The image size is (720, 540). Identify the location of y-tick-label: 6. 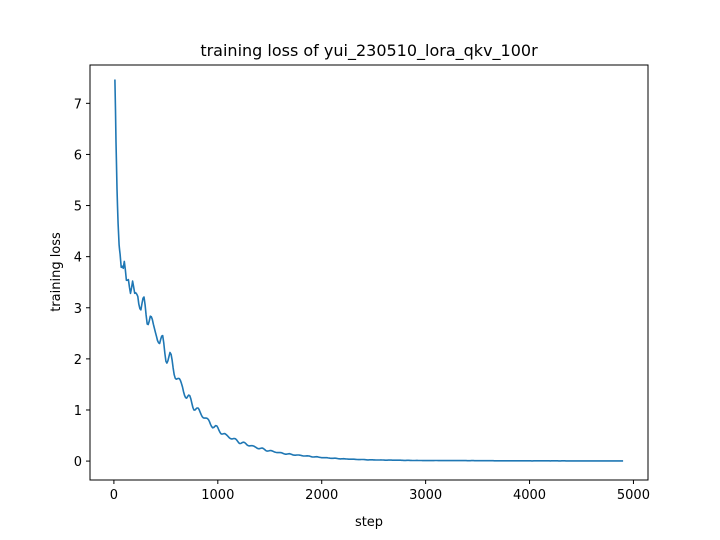
(78, 155).